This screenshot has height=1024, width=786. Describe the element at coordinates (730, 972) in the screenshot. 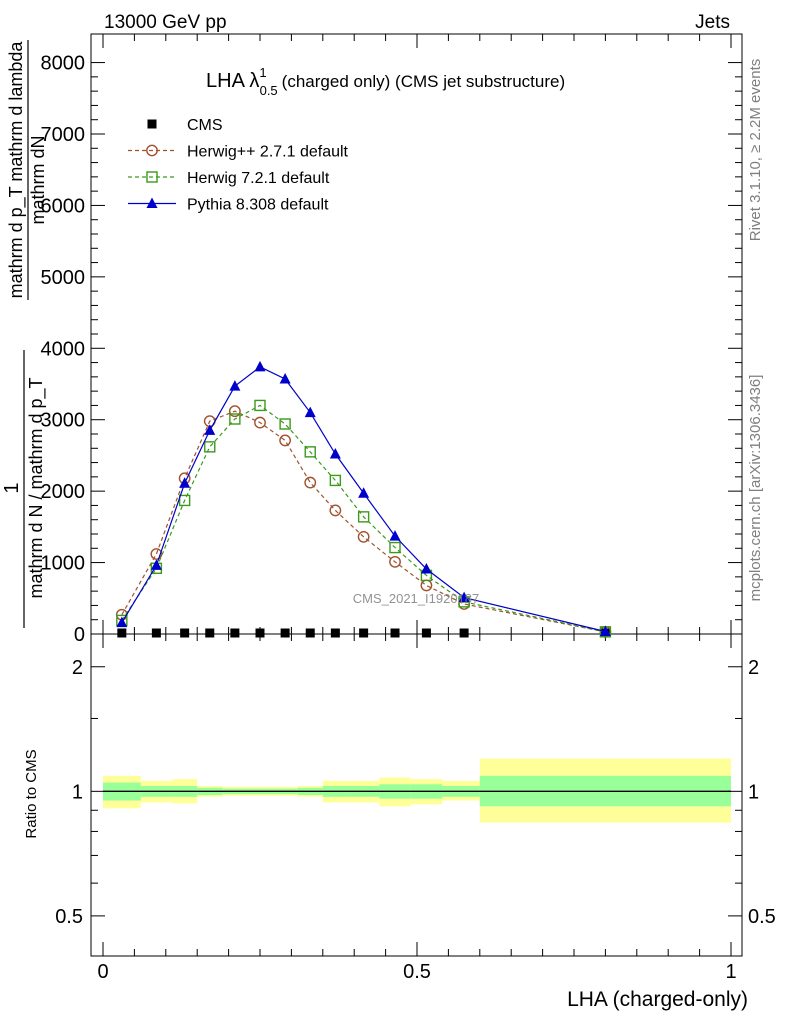

I see `ratio-xtick-label: 1` at that location.